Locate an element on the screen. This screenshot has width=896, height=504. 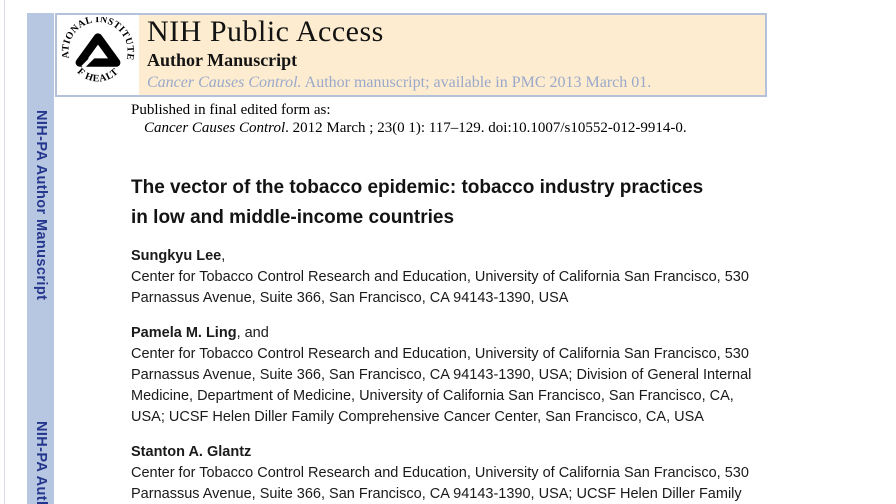
banner-subtitle: Author Manuscript is located at coordinates (222, 60).